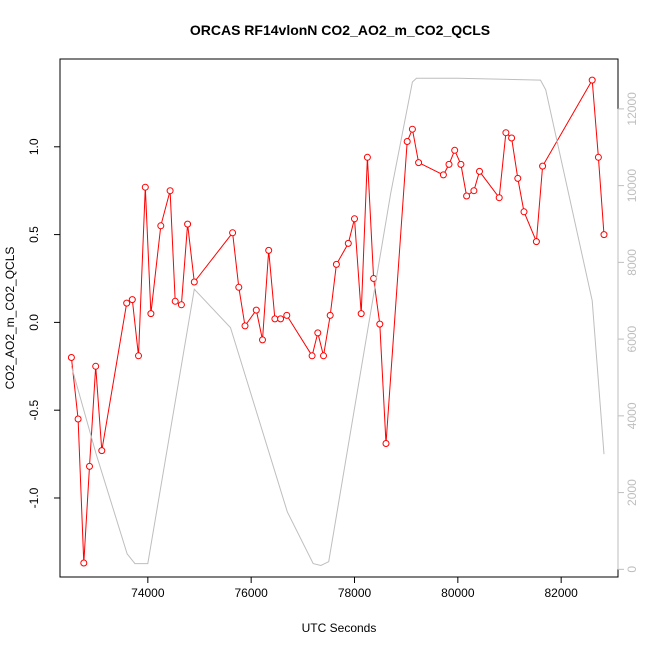 The width and height of the screenshot is (650, 650). What do you see at coordinates (340, 30) in the screenshot?
I see `chart-title: ORCAS RF14vlonN CO2_AO2_m_CO2_QCLS` at bounding box center [340, 30].